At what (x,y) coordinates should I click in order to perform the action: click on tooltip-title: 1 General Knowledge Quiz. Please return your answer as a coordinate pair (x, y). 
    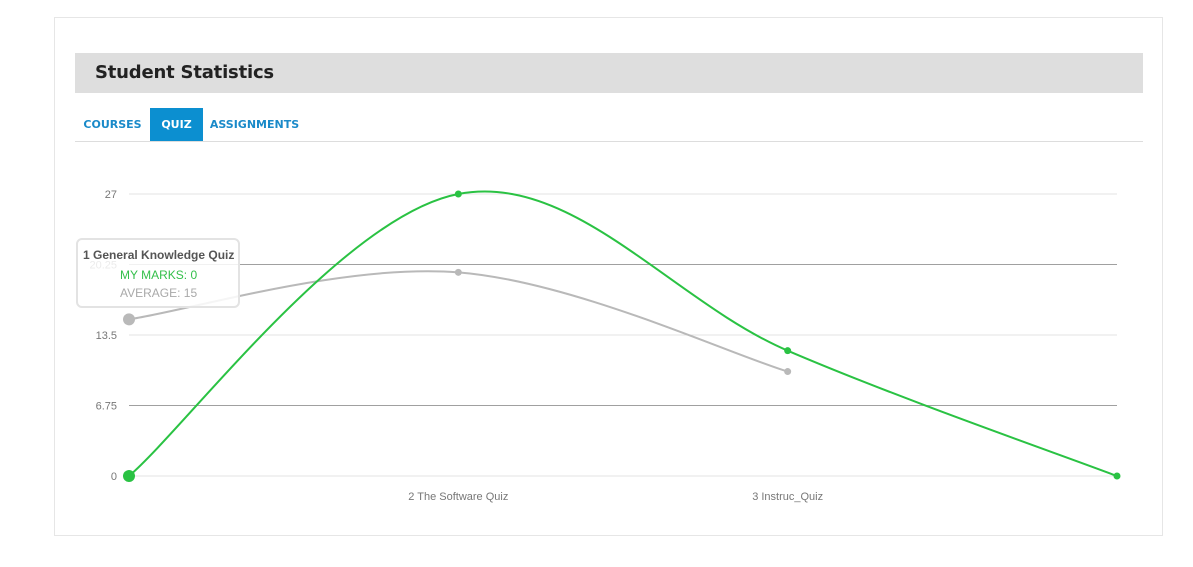
    Looking at the image, I should click on (159, 255).